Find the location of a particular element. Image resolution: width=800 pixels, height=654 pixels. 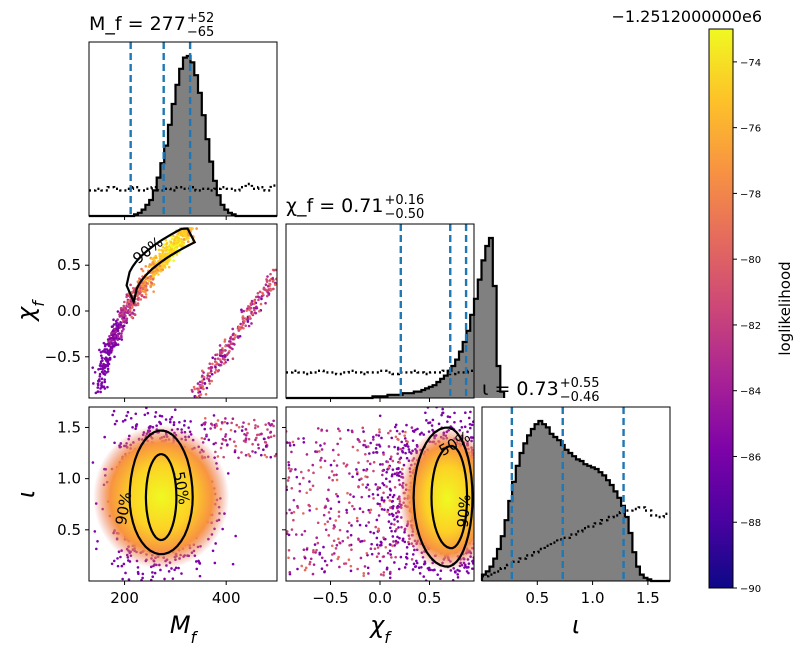

histogram-fill is located at coordinates (395, 318).